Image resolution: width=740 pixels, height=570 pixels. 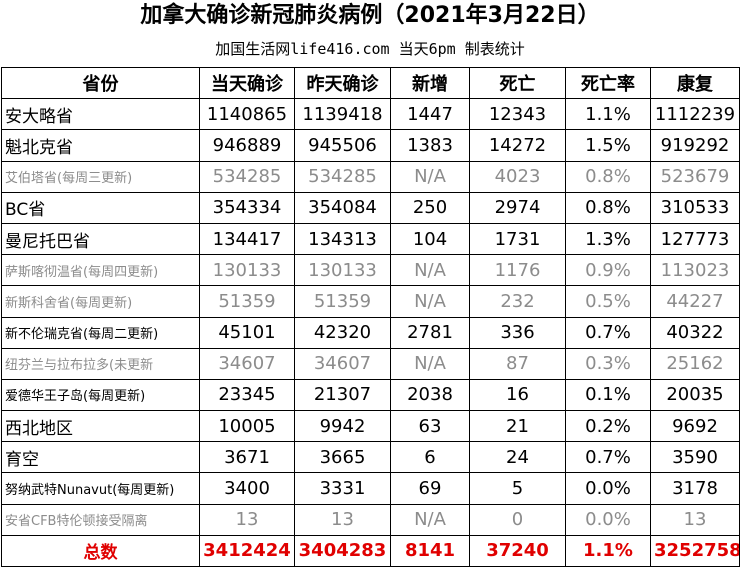 I want to click on value-cell: 3412424, so click(x=247, y=551).